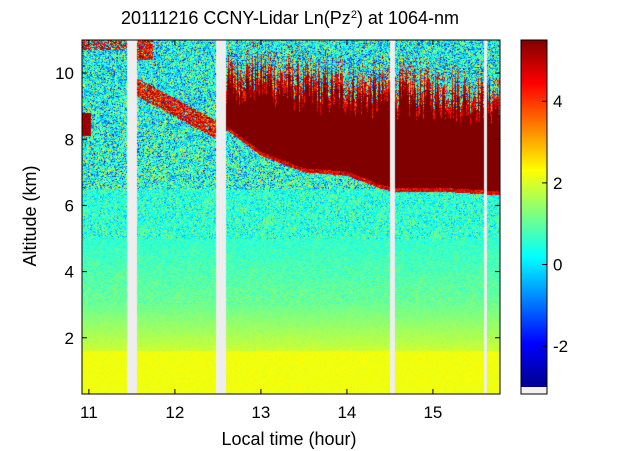  I want to click on y-tick-label: 4, so click(69, 272).